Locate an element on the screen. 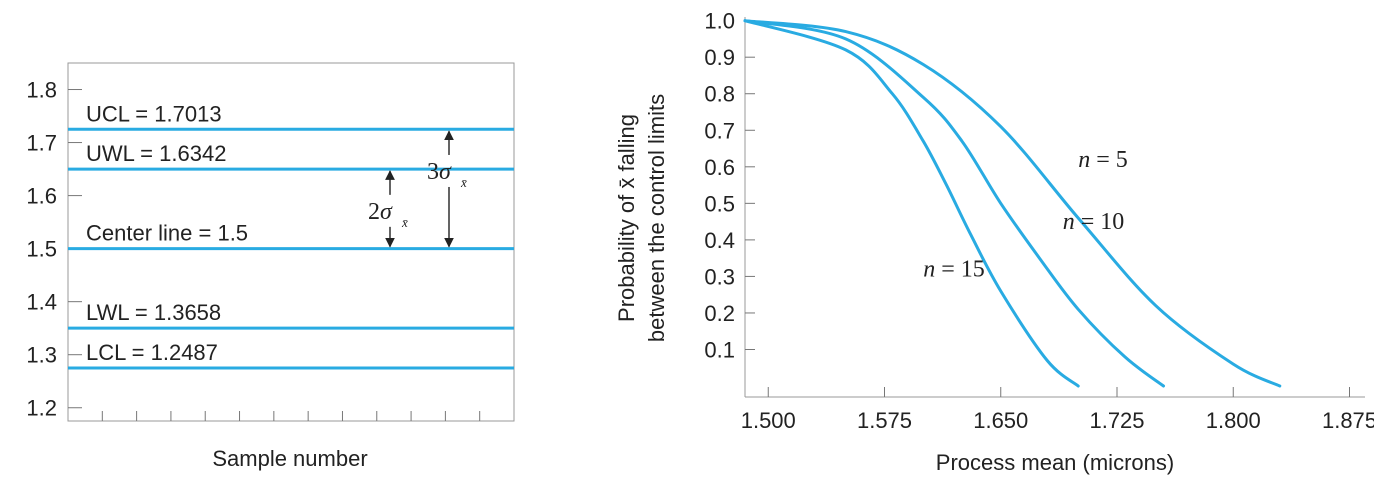  oc-curve-labels: n = 5 n = 10 n = 15 is located at coordinates (1025, 215).